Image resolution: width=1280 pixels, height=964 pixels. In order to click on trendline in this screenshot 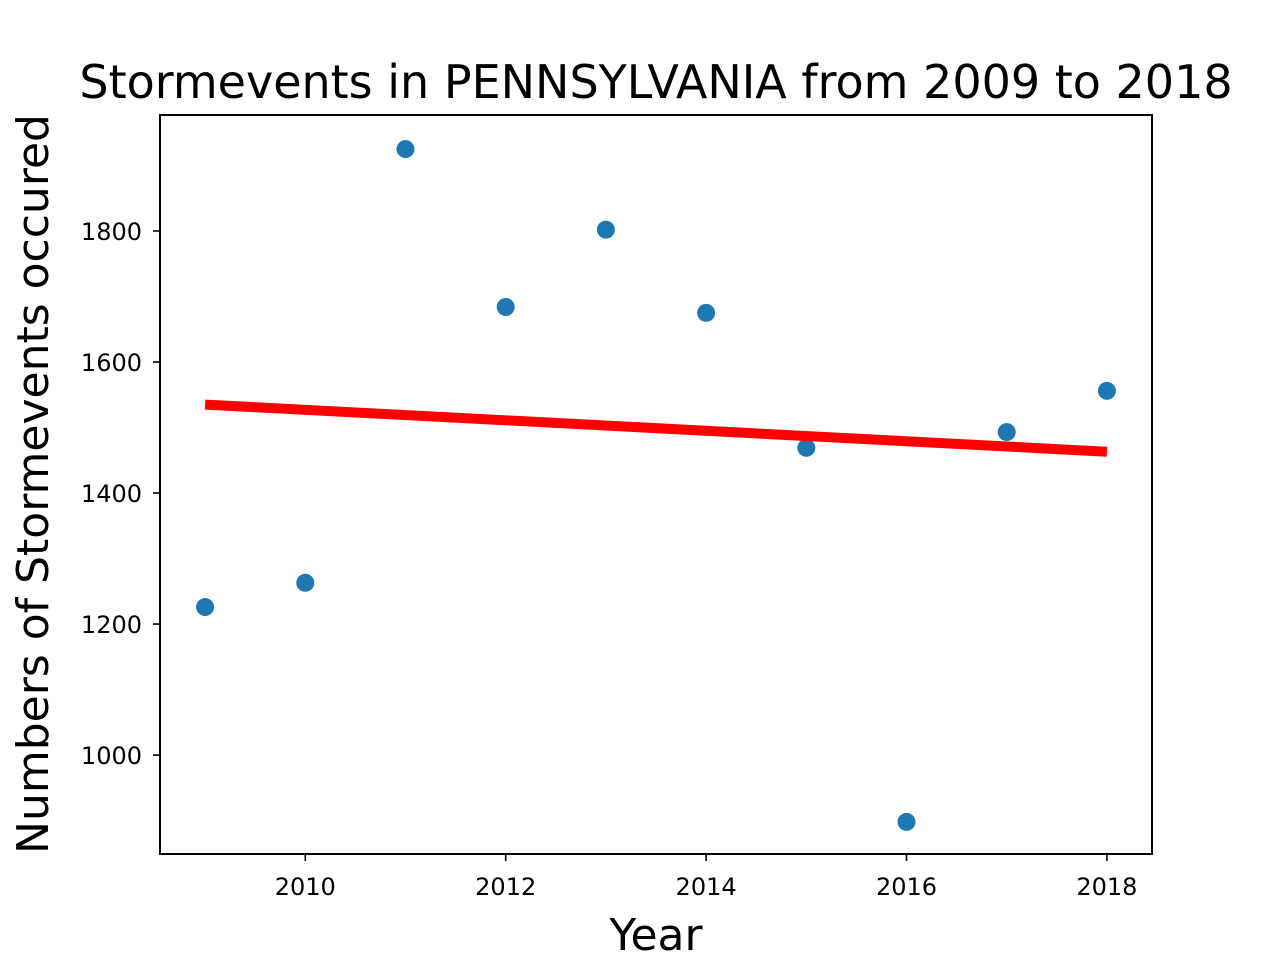, I will do `click(656, 428)`.